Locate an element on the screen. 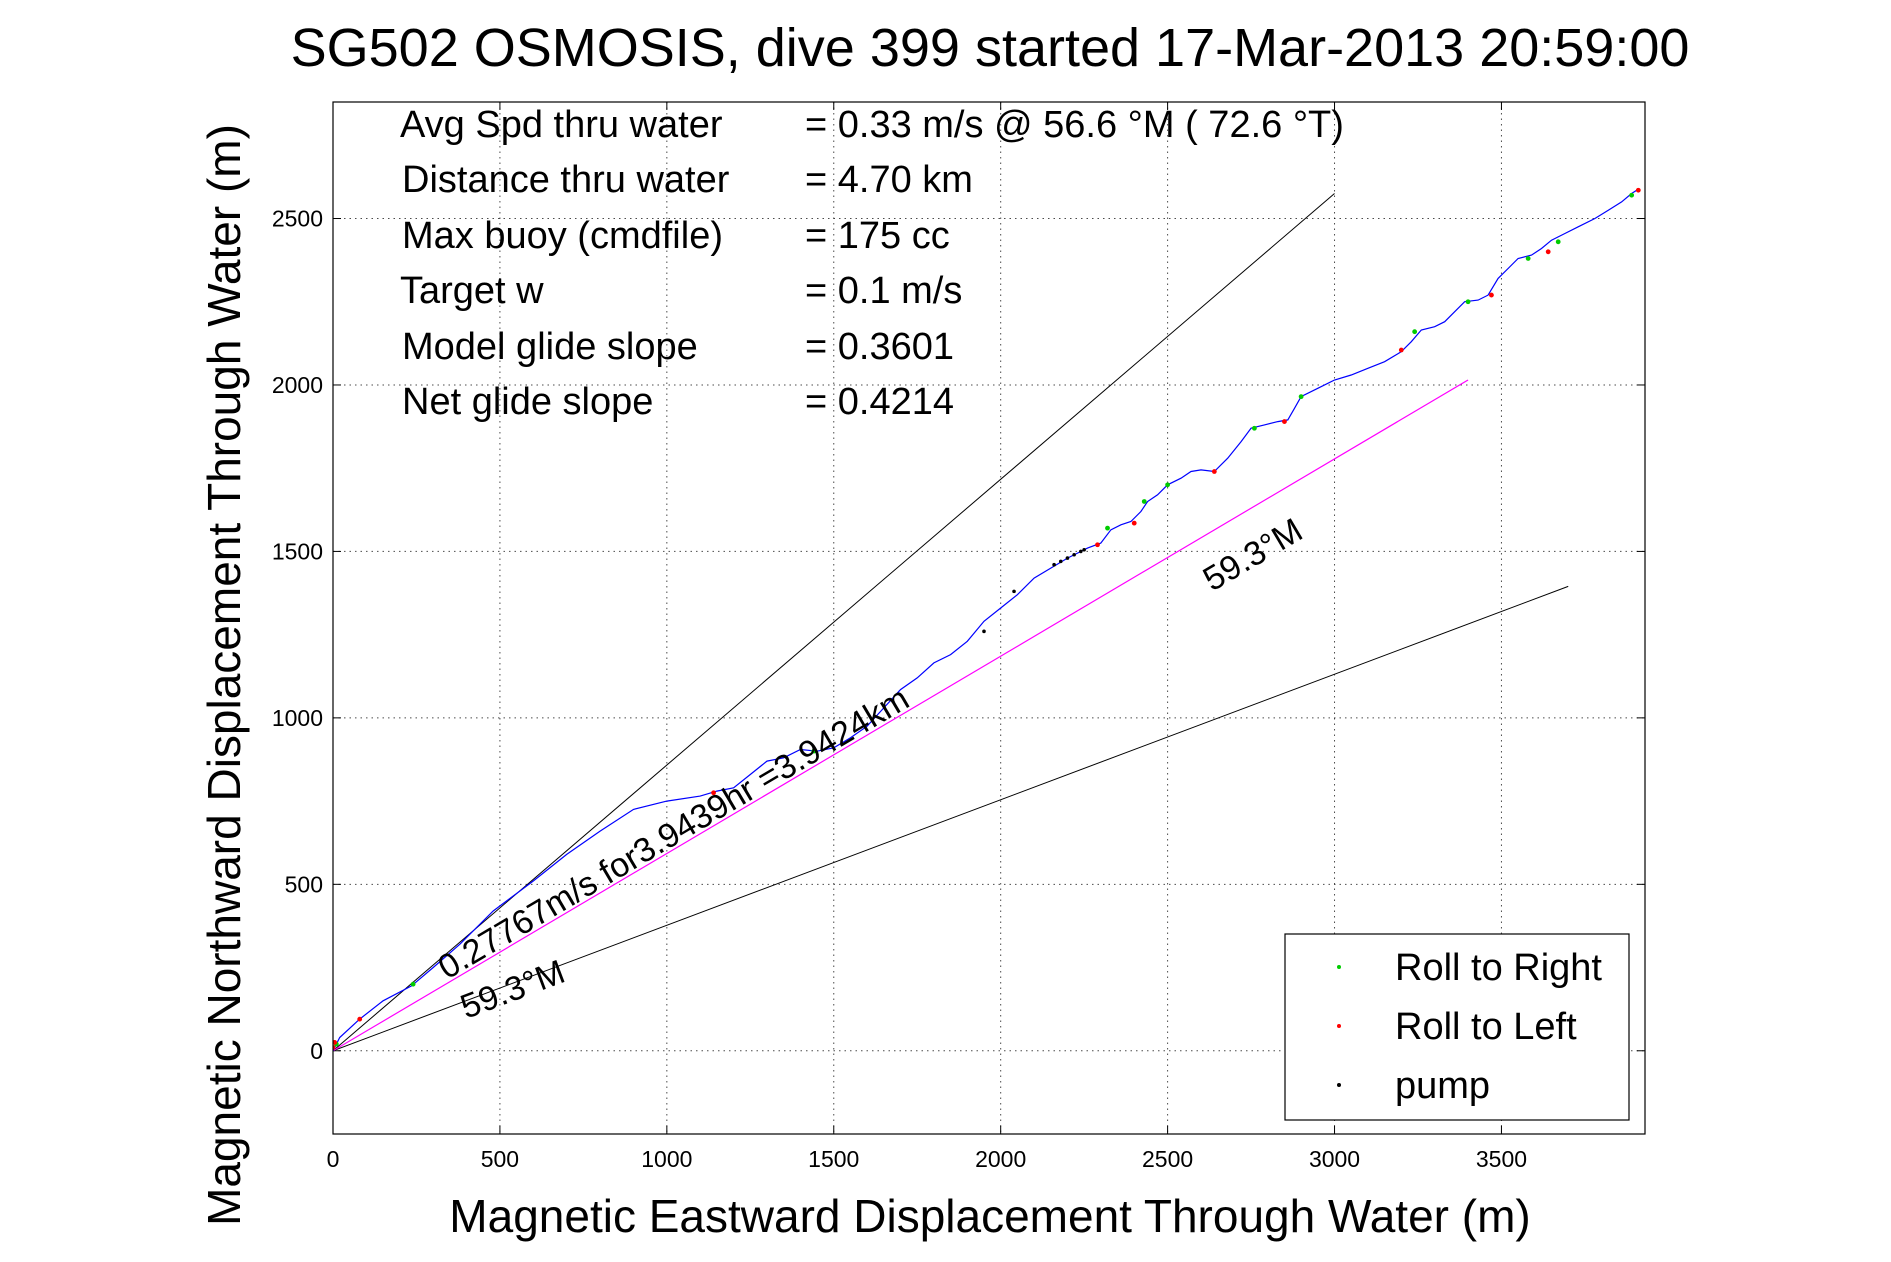  info-label-max-buoy: Max buoy (cmdfile) is located at coordinates (562, 236).